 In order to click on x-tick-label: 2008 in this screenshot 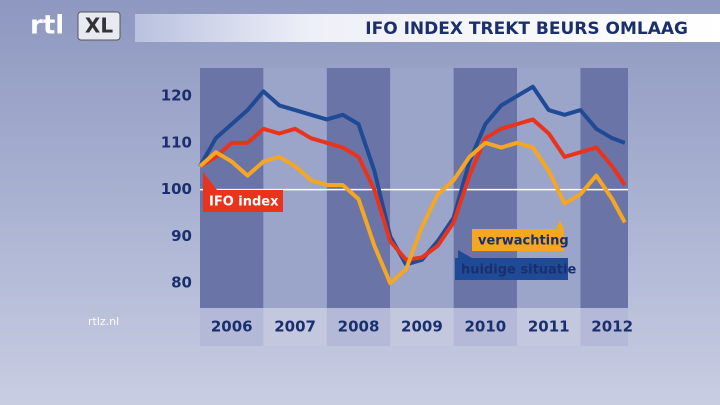, I will do `click(359, 327)`.